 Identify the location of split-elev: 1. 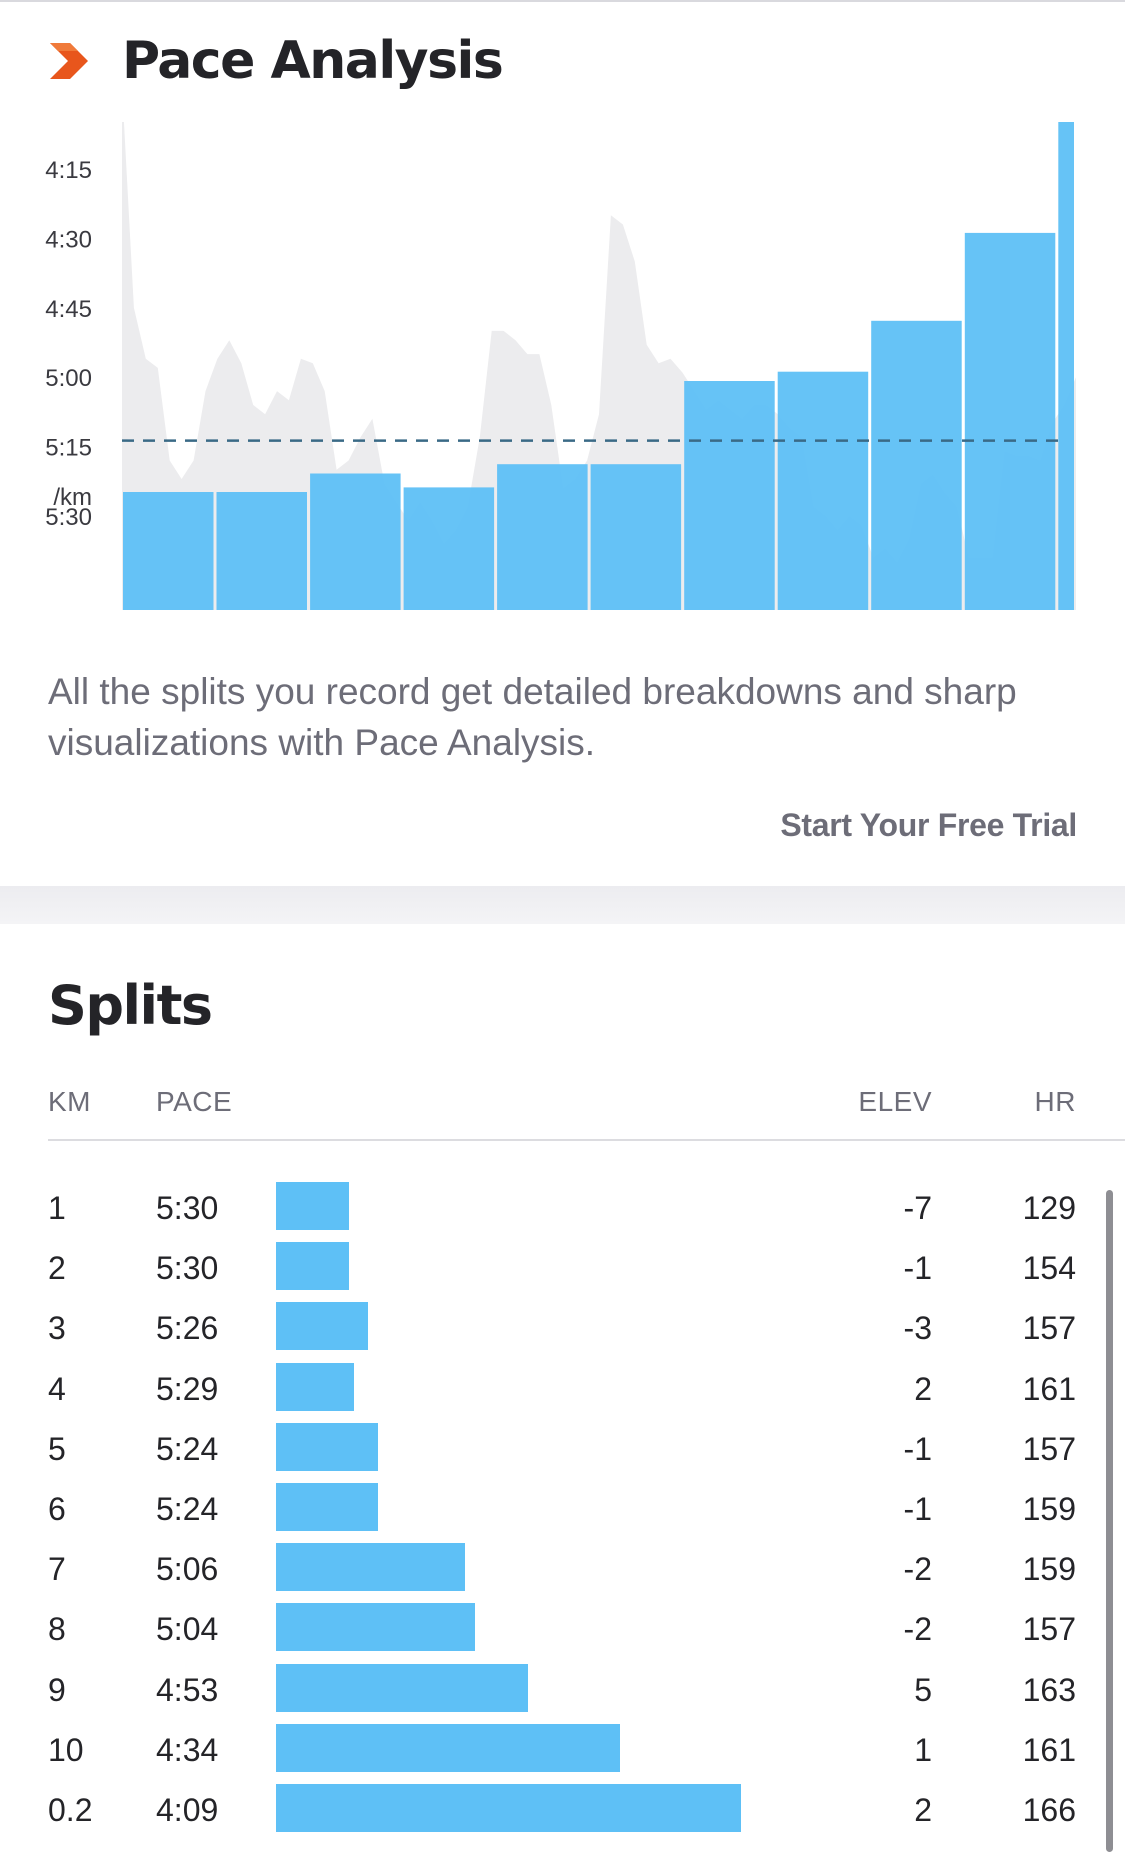
(923, 1749).